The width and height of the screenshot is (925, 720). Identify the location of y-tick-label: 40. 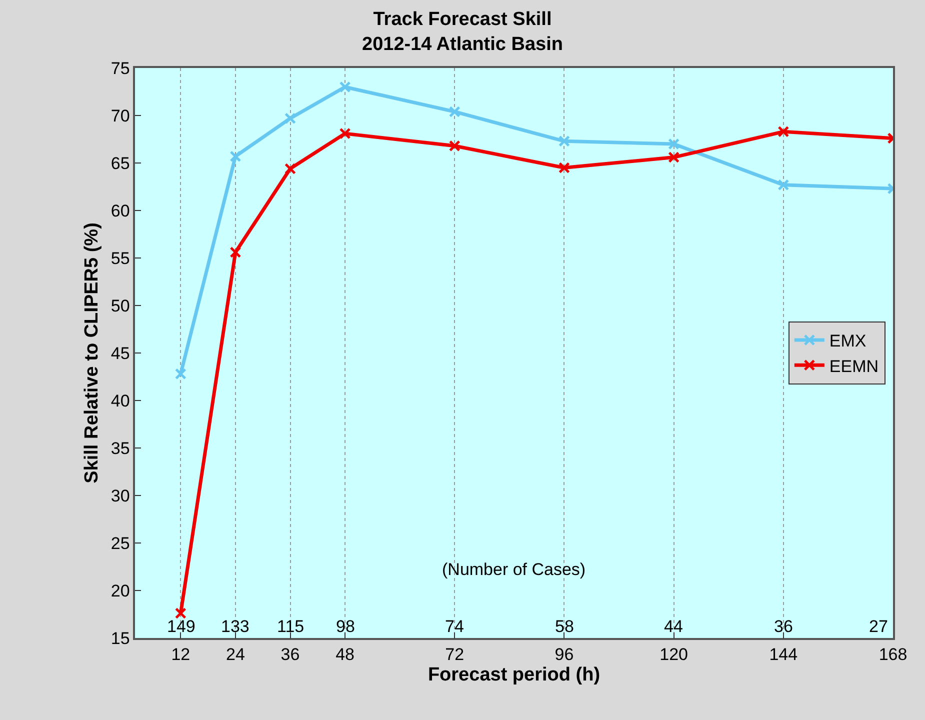
(120, 400).